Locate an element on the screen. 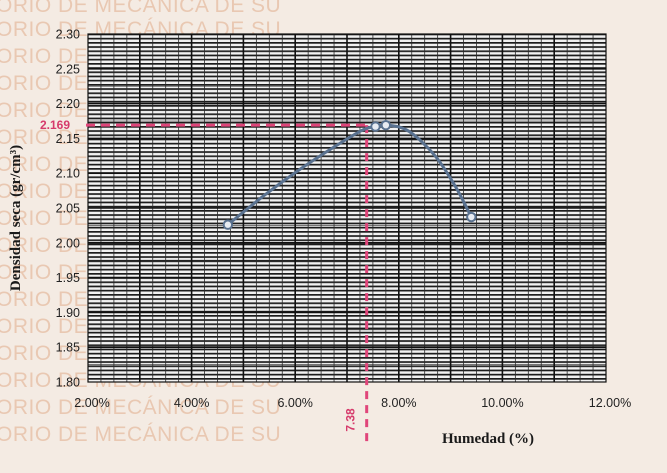 The width and height of the screenshot is (667, 473). y-tick-label: 1.85 is located at coordinates (68, 348).